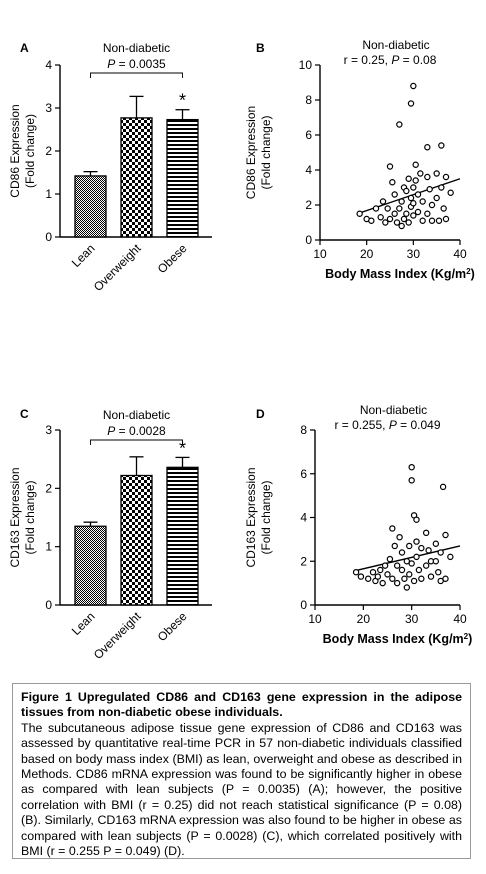  Describe the element at coordinates (308, 135) in the screenshot. I see `y-tick-label: 6` at that location.